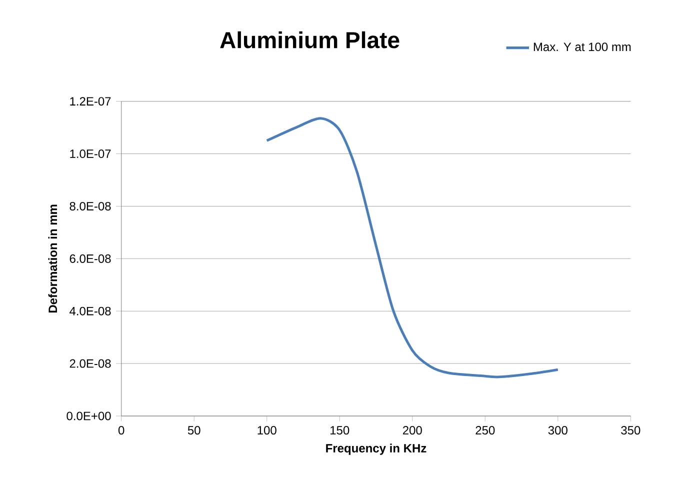 This screenshot has height=484, width=686. I want to click on y-tick-label: 4.0E-08, so click(90, 311).